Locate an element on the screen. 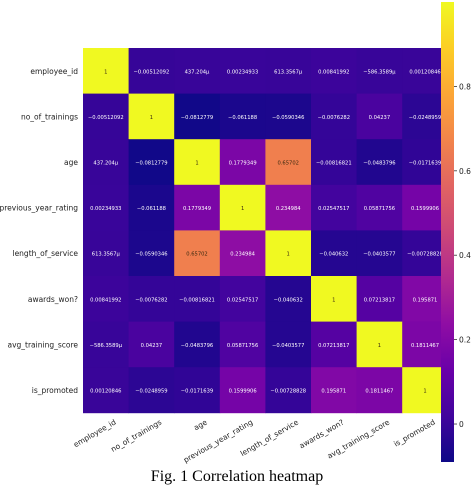 The height and width of the screenshot is (493, 474). cell-value-label: −0.061188 is located at coordinates (242, 118).